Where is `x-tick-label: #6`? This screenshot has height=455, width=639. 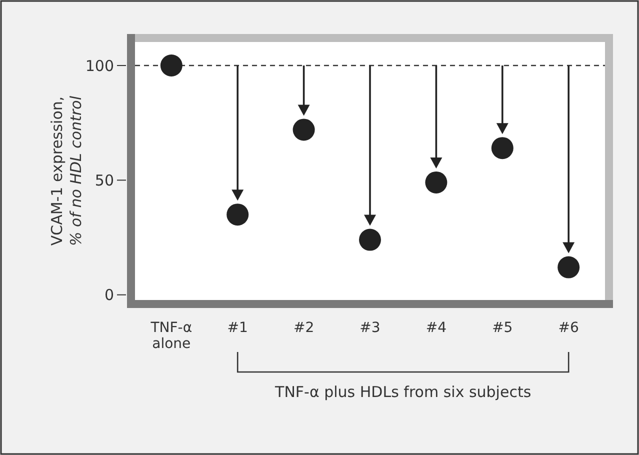
x-tick-label: #6 is located at coordinates (568, 328).